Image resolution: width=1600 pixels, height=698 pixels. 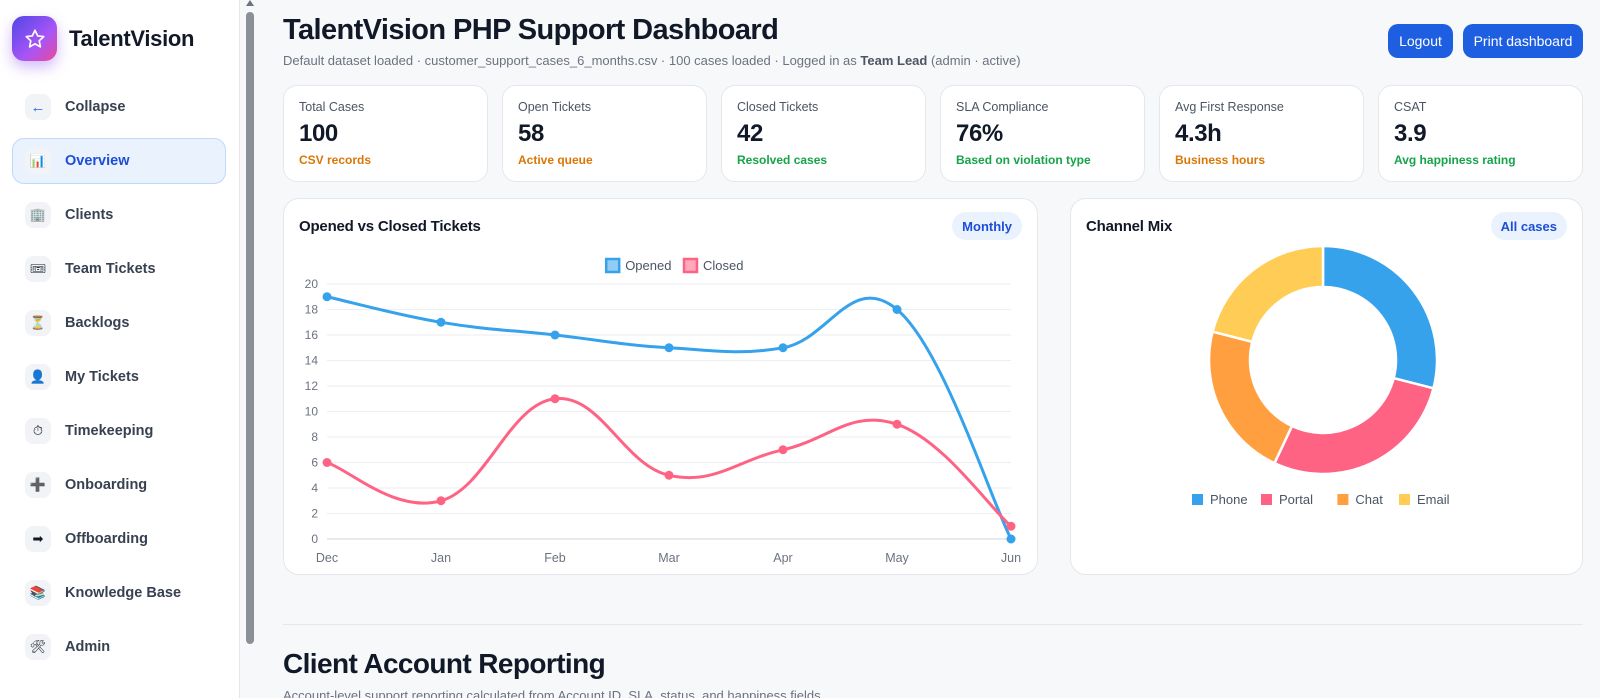 I want to click on sidebar-item-label: Overview, so click(x=97, y=161).